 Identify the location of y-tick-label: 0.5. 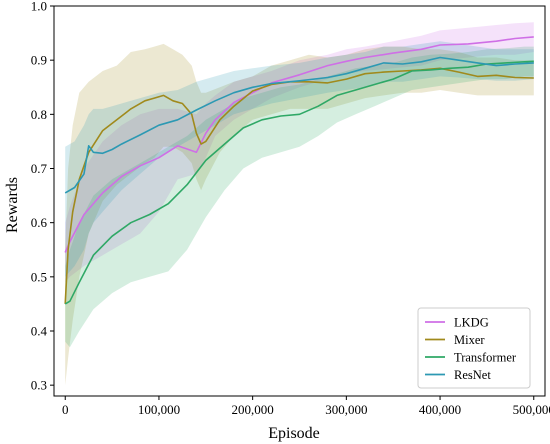
(39, 276).